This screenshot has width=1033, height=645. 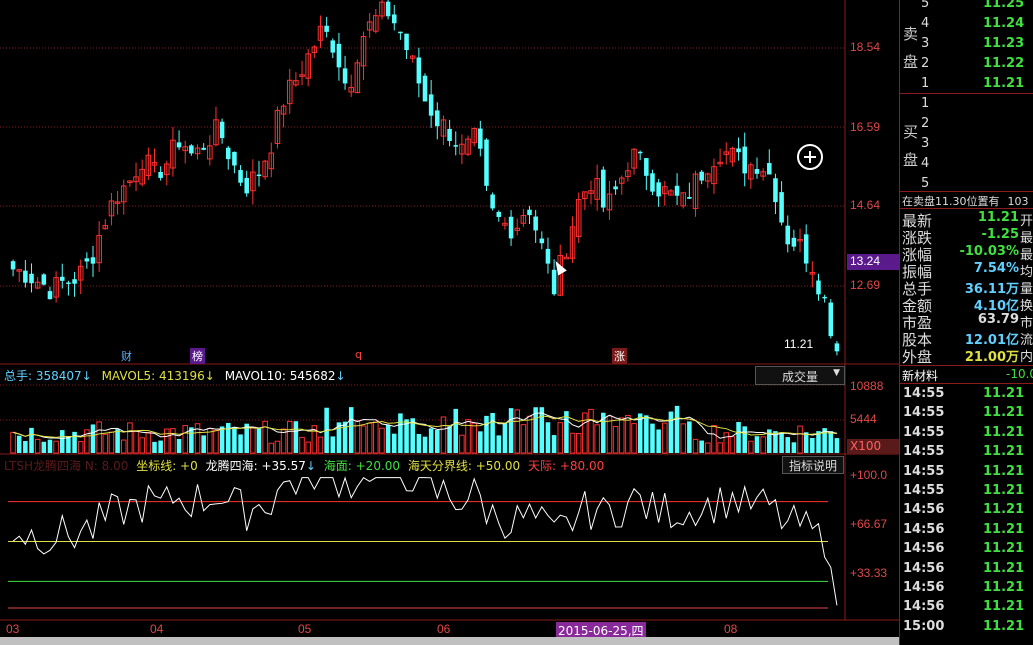 What do you see at coordinates (1004, 43) in the screenshot?
I see `sell-price: 11.23` at bounding box center [1004, 43].